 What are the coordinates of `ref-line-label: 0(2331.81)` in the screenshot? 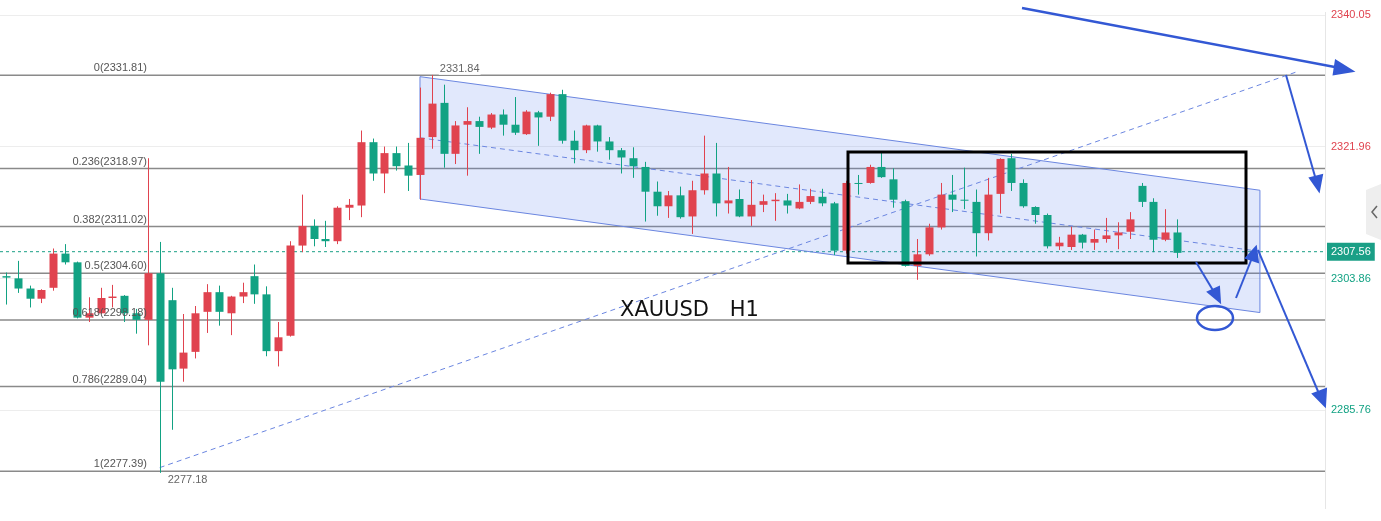 It's located at (120, 67).